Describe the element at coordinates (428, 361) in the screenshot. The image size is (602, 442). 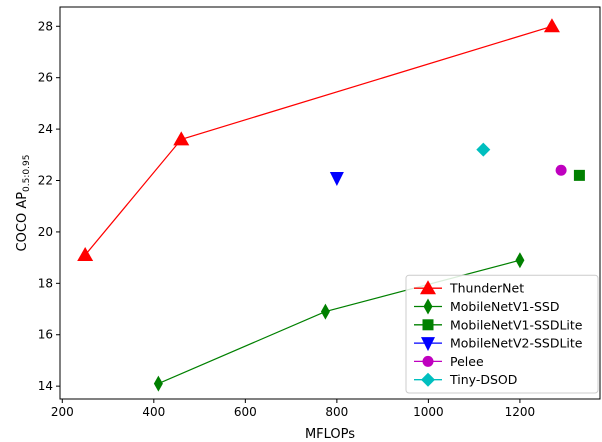
I see `legend-marker-pelee` at that location.